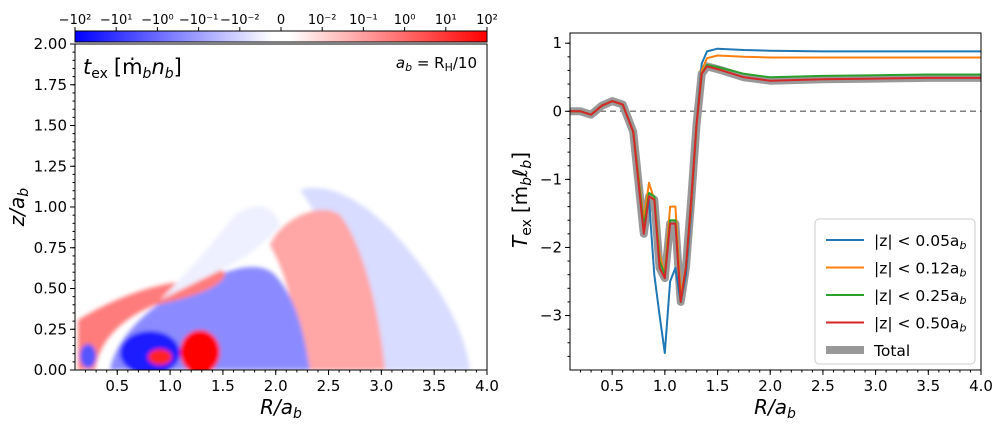 Image resolution: width=1000 pixels, height=424 pixels. What do you see at coordinates (436, 64) in the screenshot?
I see `heatmap-label-right: ab = RH/10` at bounding box center [436, 64].